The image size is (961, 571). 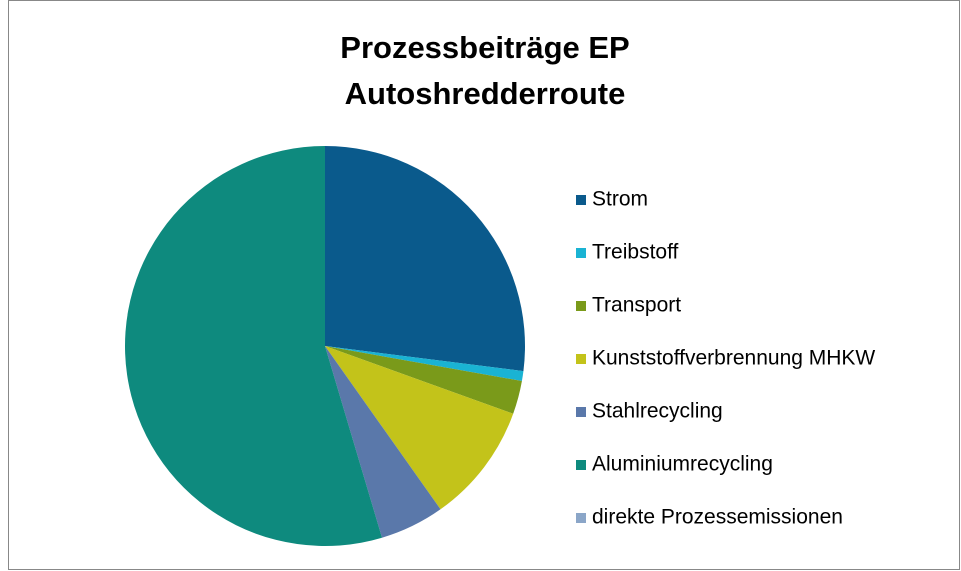 What do you see at coordinates (657, 411) in the screenshot?
I see `legend-label: Stahlrecycling` at bounding box center [657, 411].